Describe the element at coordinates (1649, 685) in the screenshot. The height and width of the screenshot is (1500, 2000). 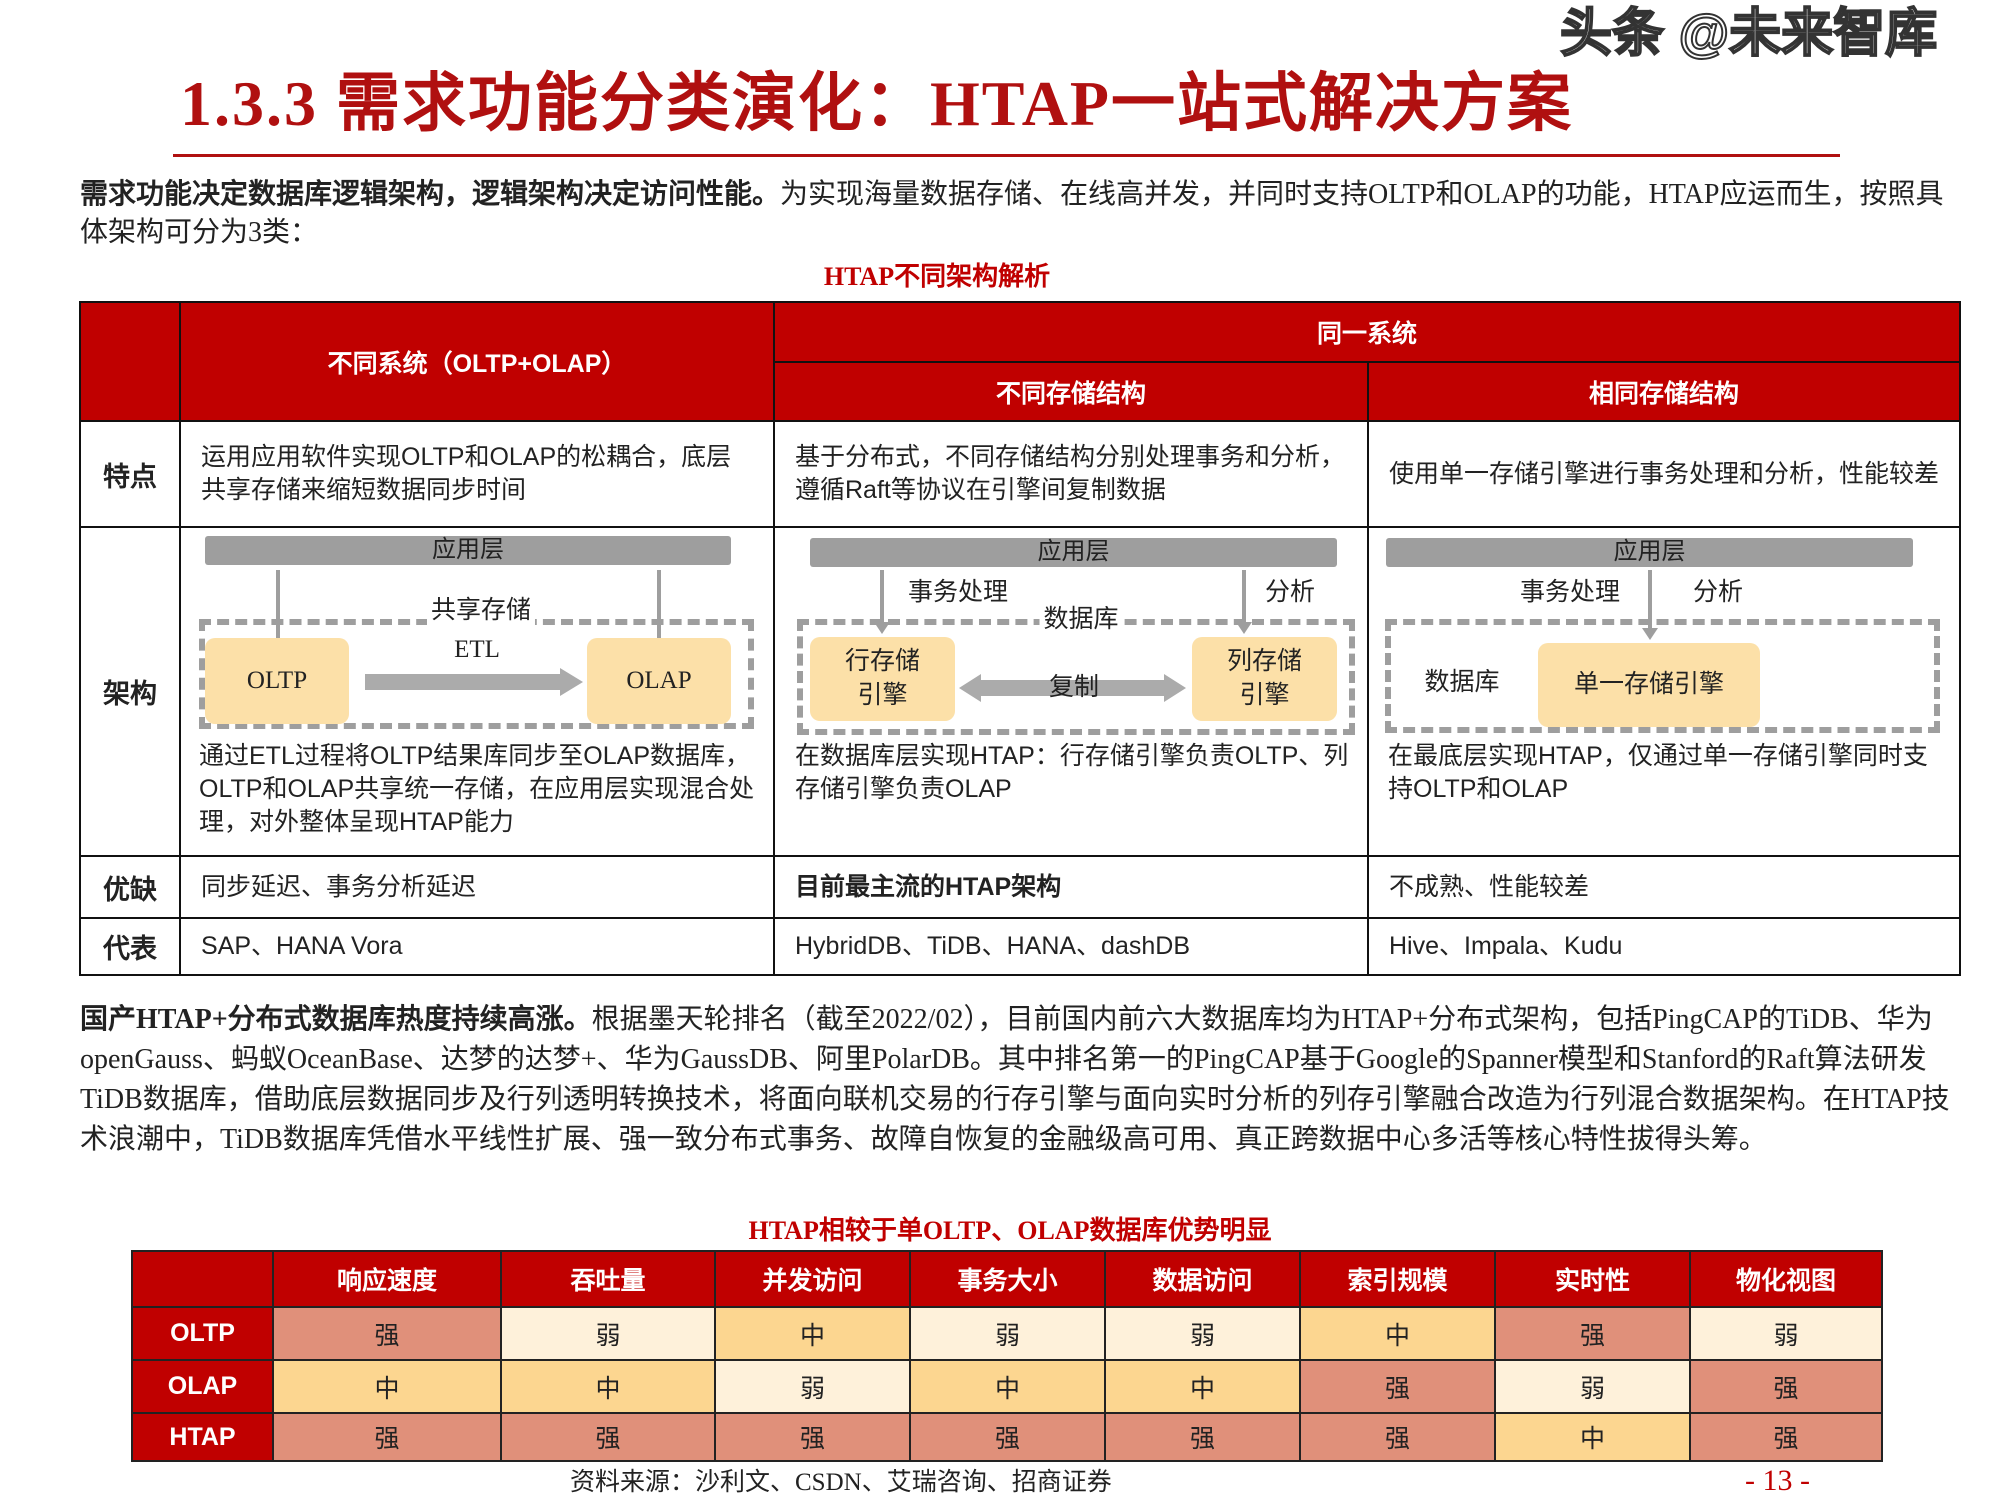
I see `single-storage-engine-box: 单一存储引擎` at that location.